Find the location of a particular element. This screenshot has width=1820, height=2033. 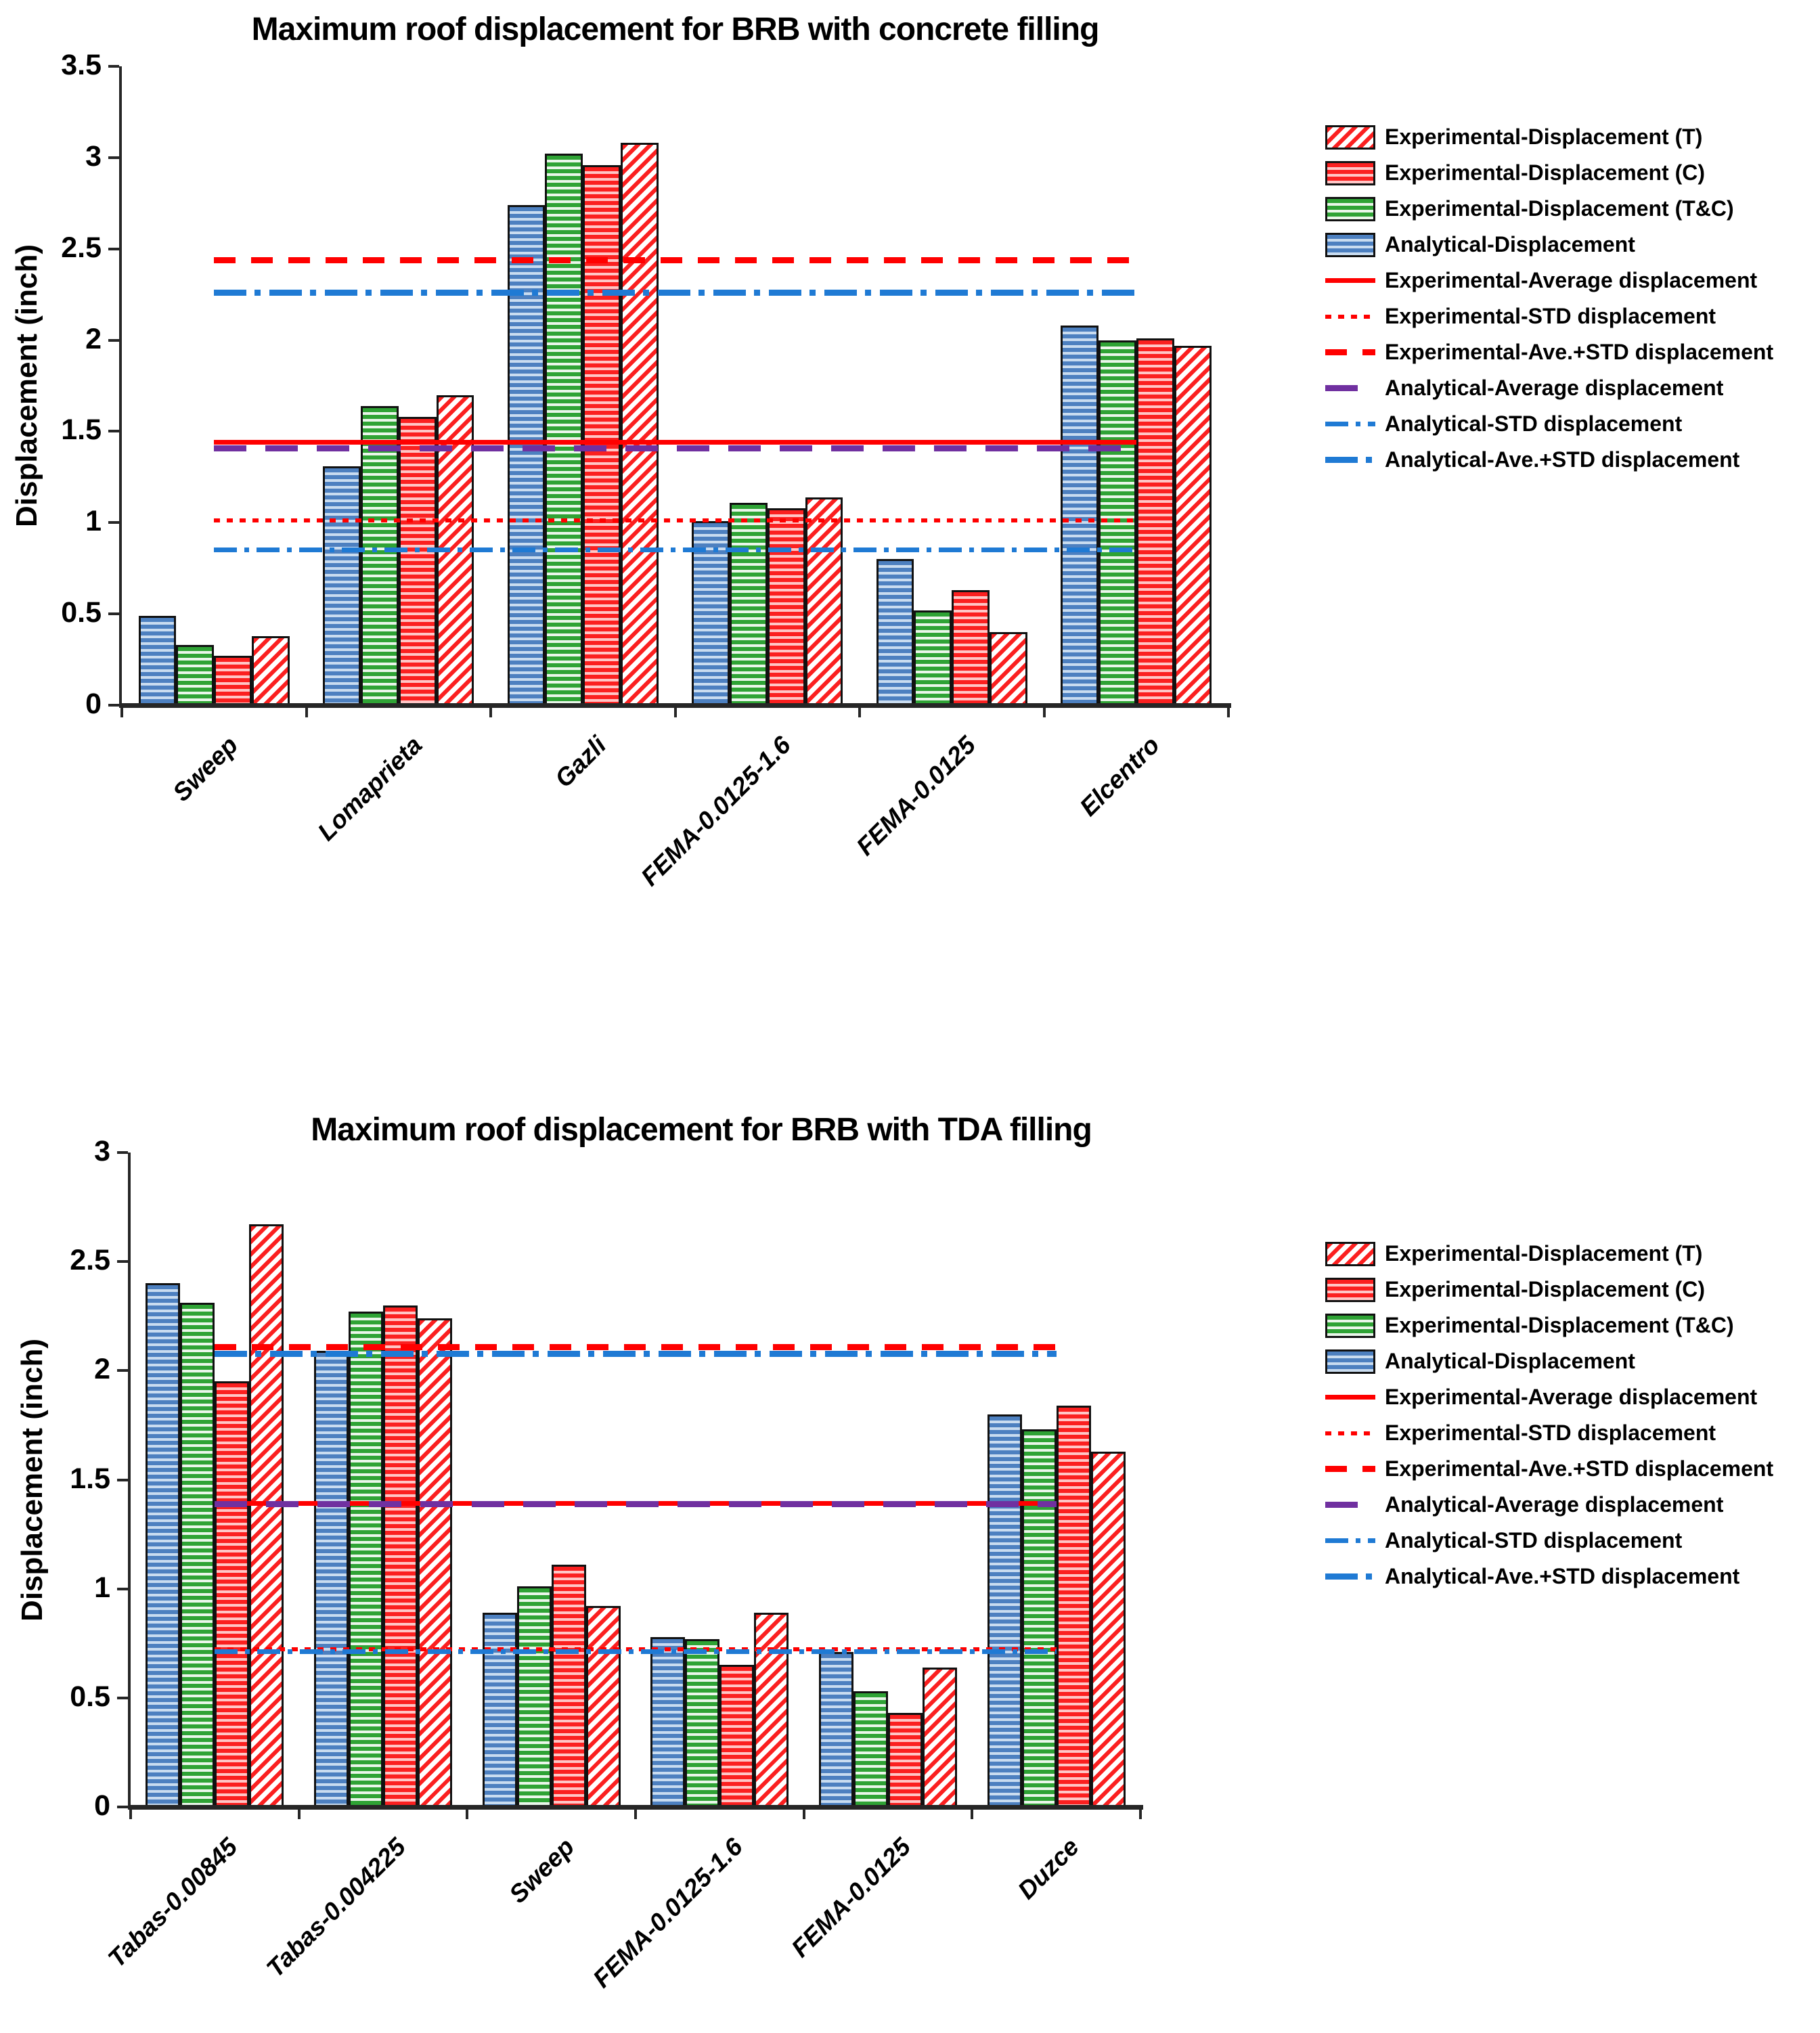

x-category-label: Tabas-0.00845 is located at coordinates (172, 1903).